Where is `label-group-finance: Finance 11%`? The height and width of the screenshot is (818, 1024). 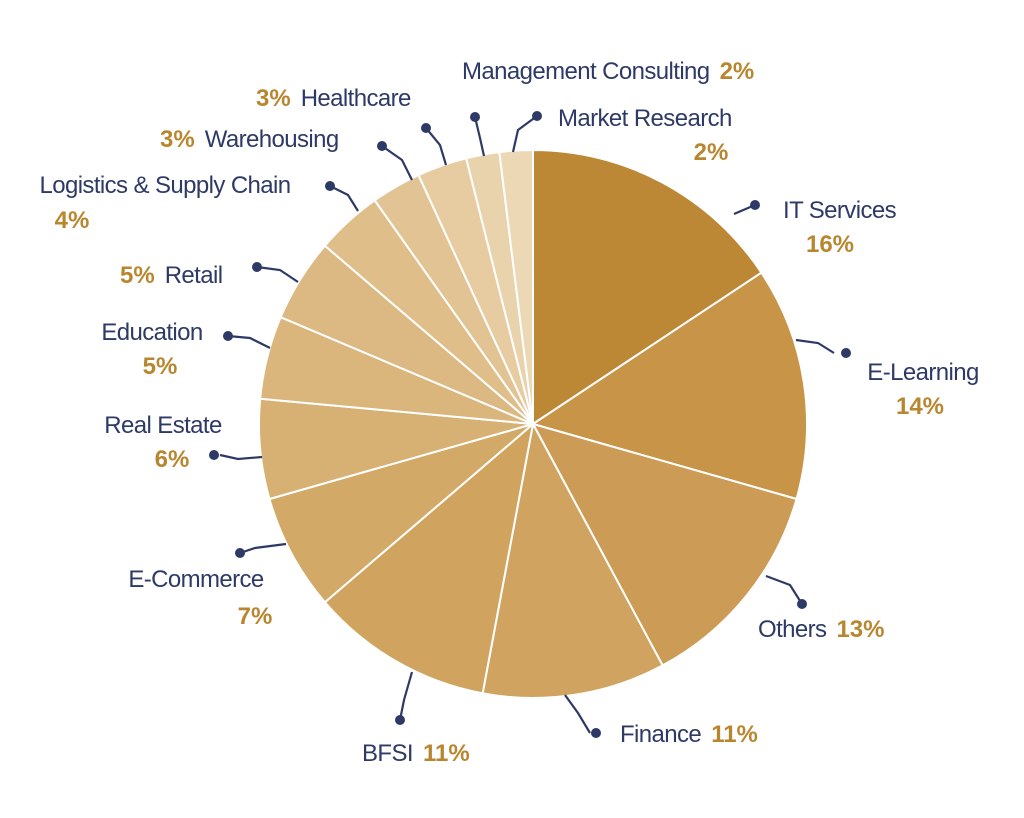 label-group-finance: Finance 11% is located at coordinates (689, 734).